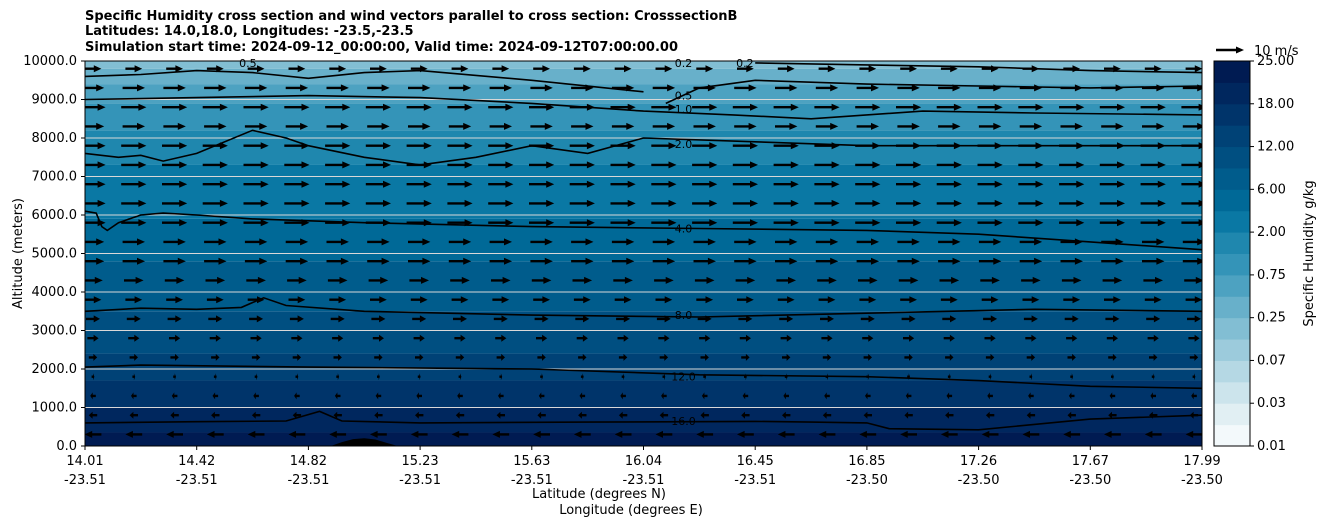 Image resolution: width=1326 pixels, height=526 pixels. Describe the element at coordinates (979, 480) in the screenshot. I see `x-tick-label-lon: -23.50` at that location.